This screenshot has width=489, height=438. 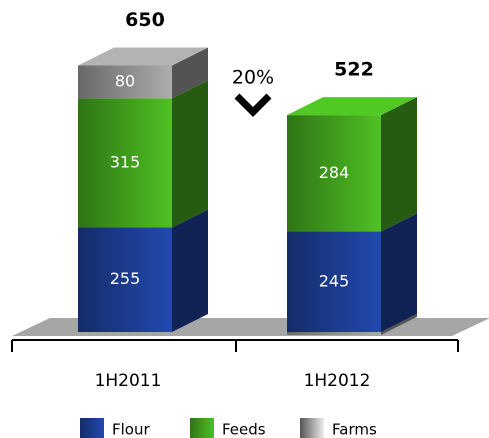 I want to click on annotation: 20%, so click(x=253, y=78).